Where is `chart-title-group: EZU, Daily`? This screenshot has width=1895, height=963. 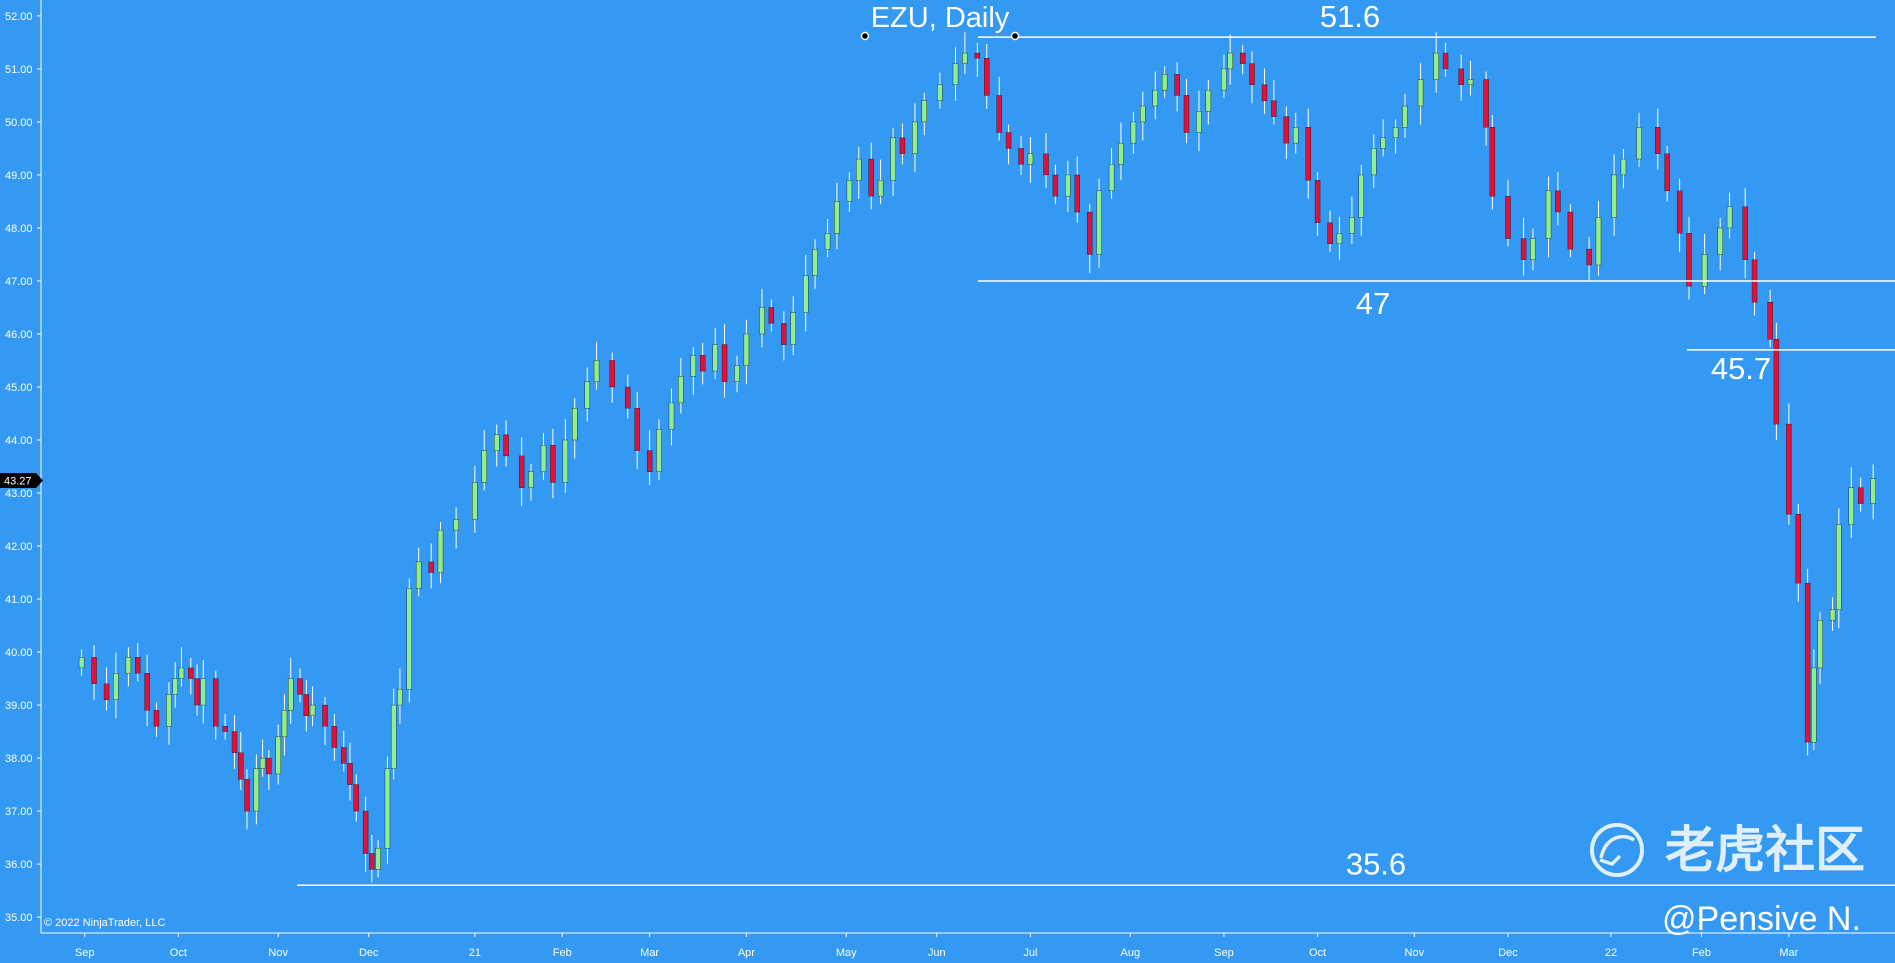
chart-title-group: EZU, Daily is located at coordinates (940, 21).